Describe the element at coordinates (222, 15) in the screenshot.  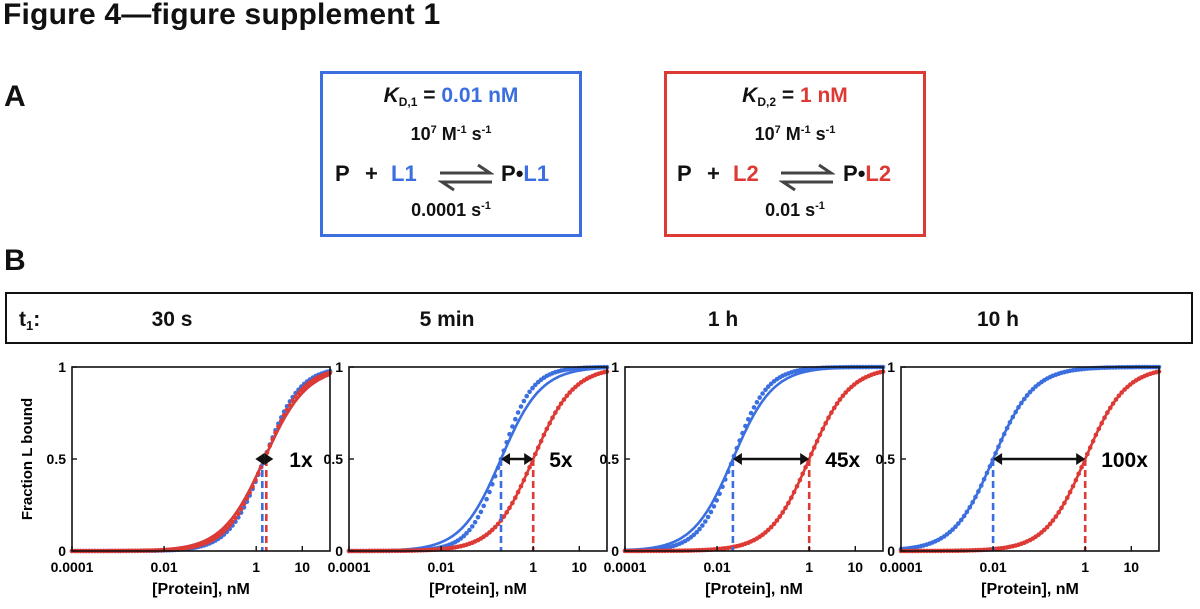
I see `figure-title: Figure 4—figure supplement 1` at that location.